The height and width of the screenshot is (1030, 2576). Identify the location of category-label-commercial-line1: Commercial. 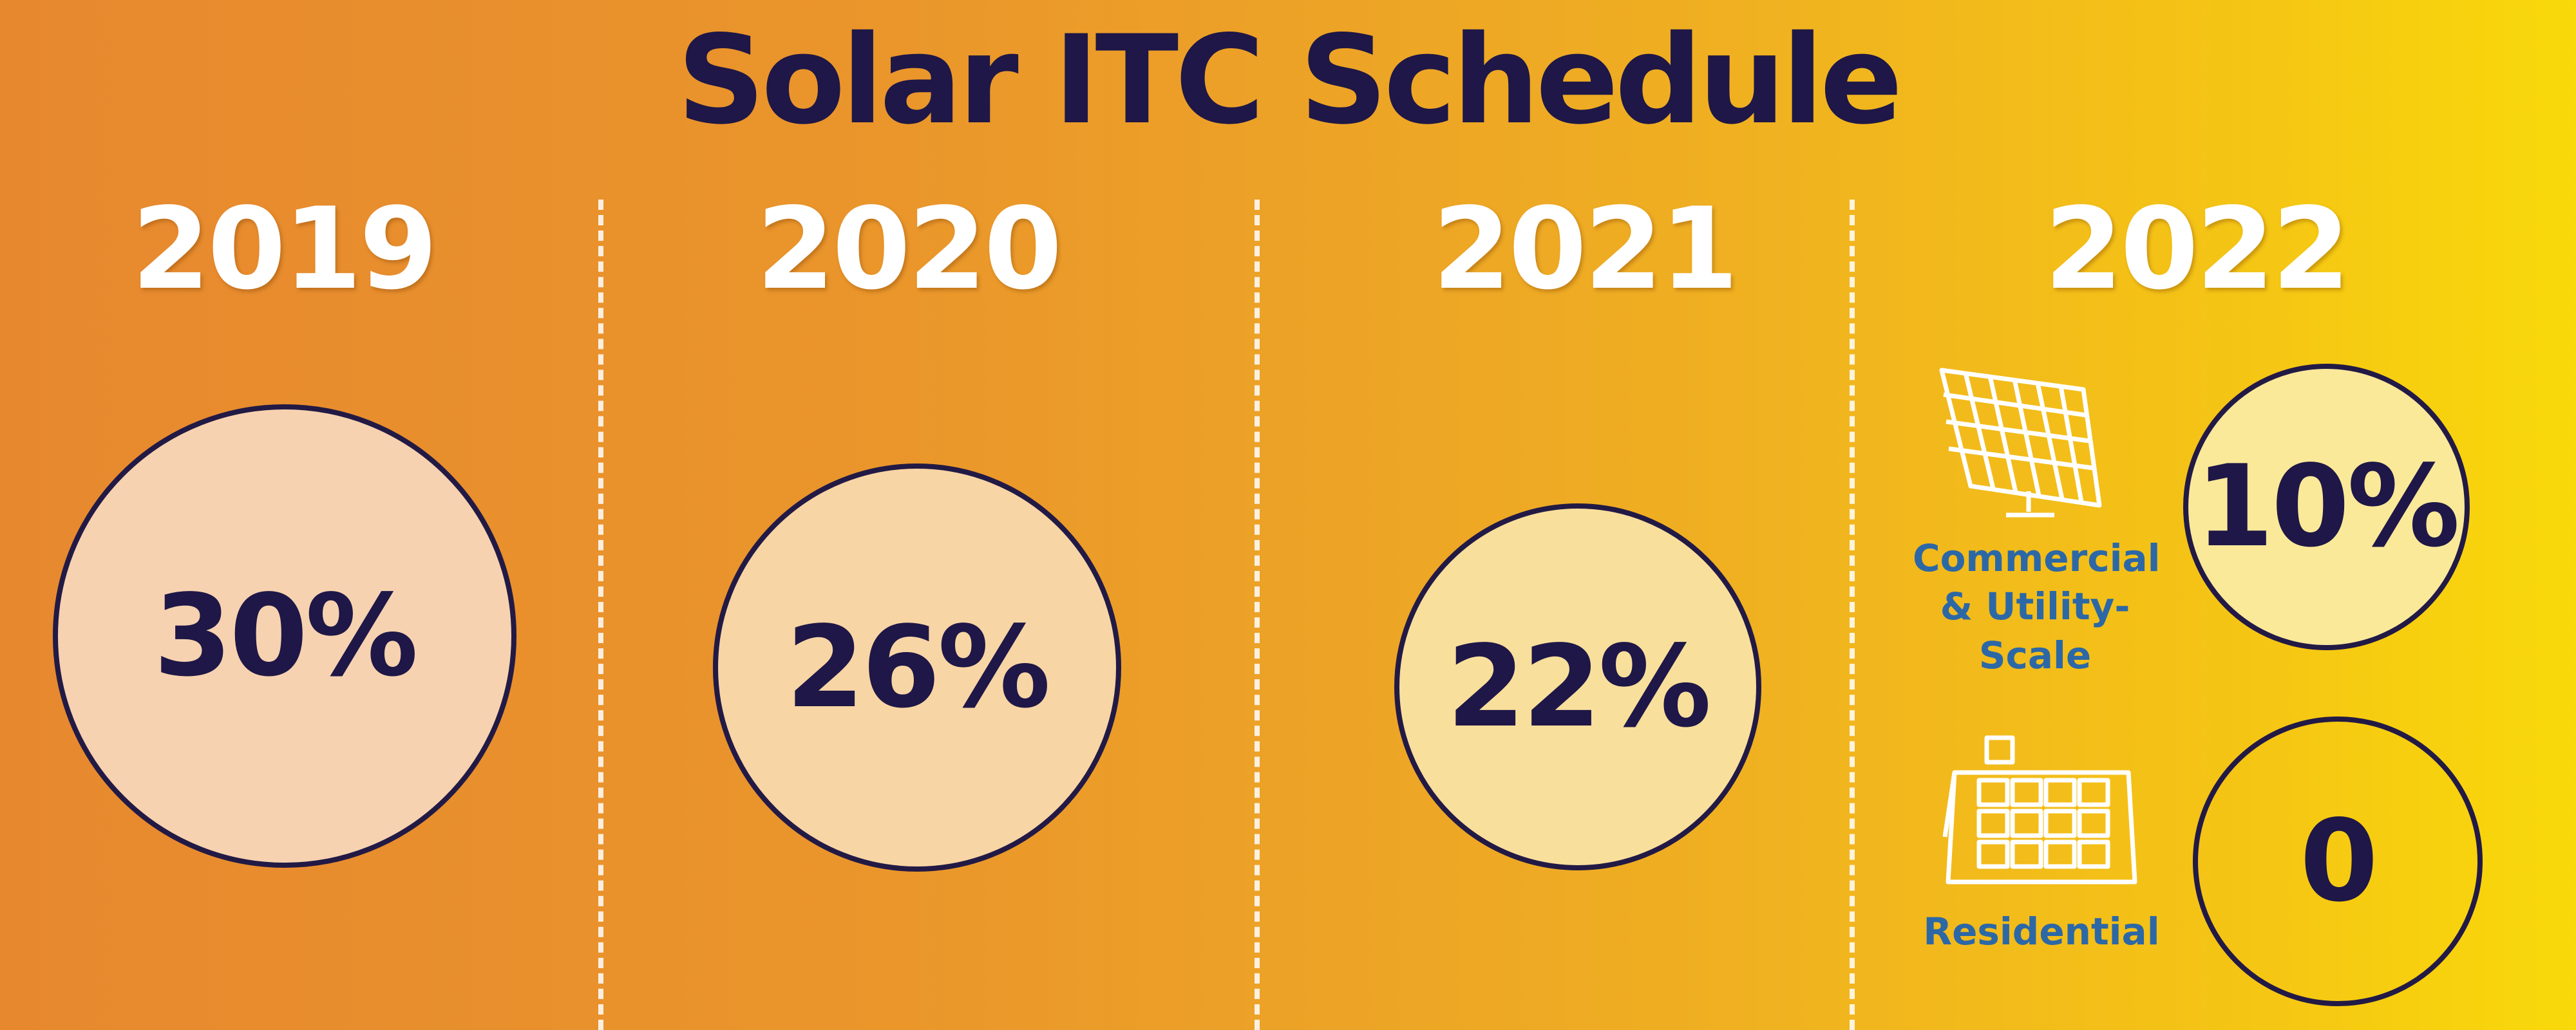
(2037, 558).